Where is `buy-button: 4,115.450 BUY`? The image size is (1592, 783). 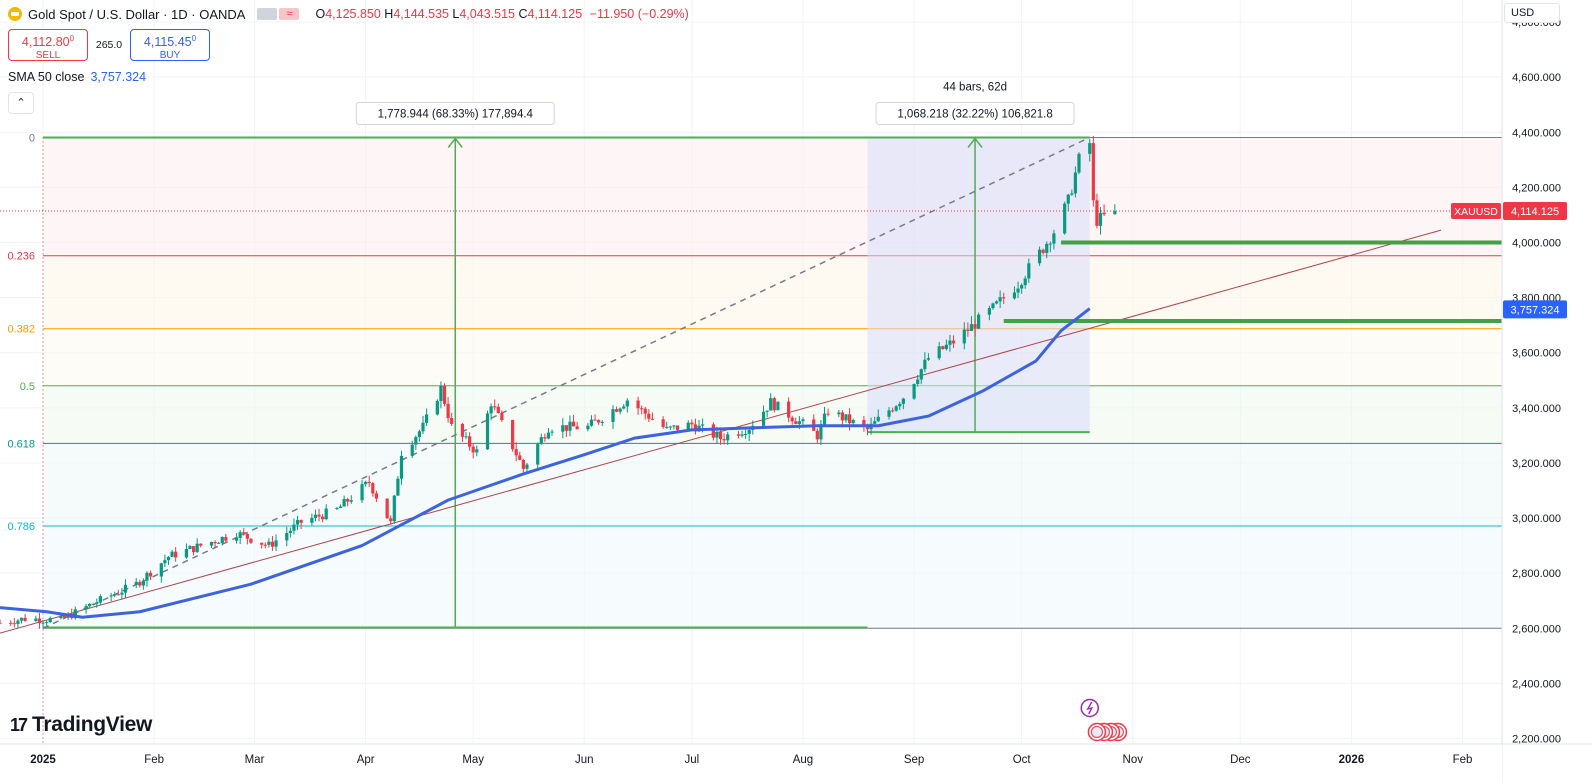 buy-button: 4,115.450 BUY is located at coordinates (170, 45).